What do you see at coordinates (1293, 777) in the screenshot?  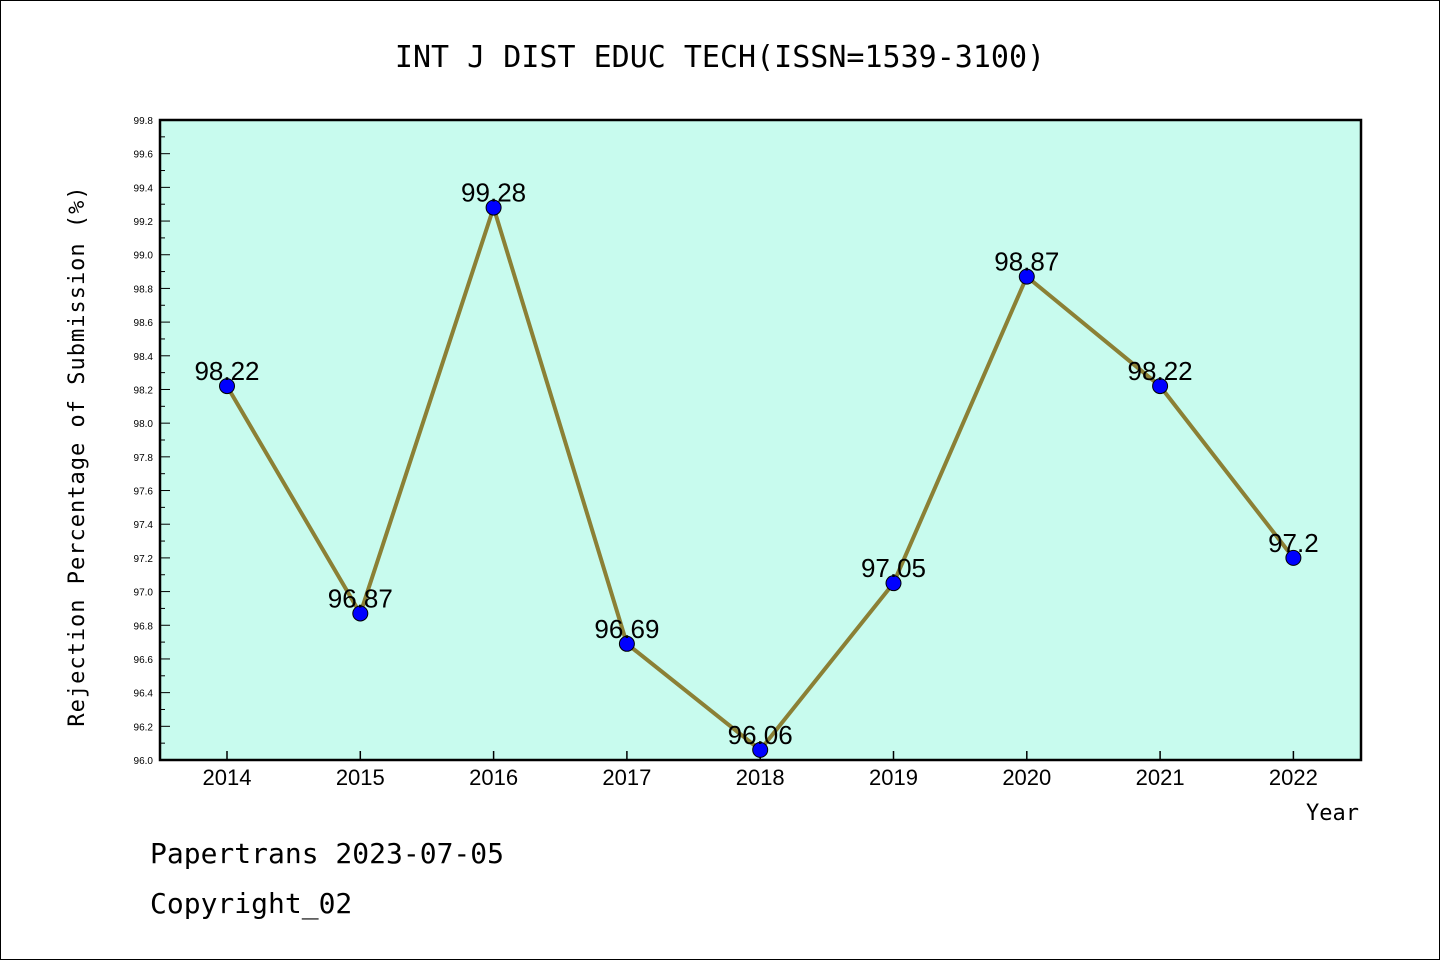 I see `x-tick-label: 2022` at bounding box center [1293, 777].